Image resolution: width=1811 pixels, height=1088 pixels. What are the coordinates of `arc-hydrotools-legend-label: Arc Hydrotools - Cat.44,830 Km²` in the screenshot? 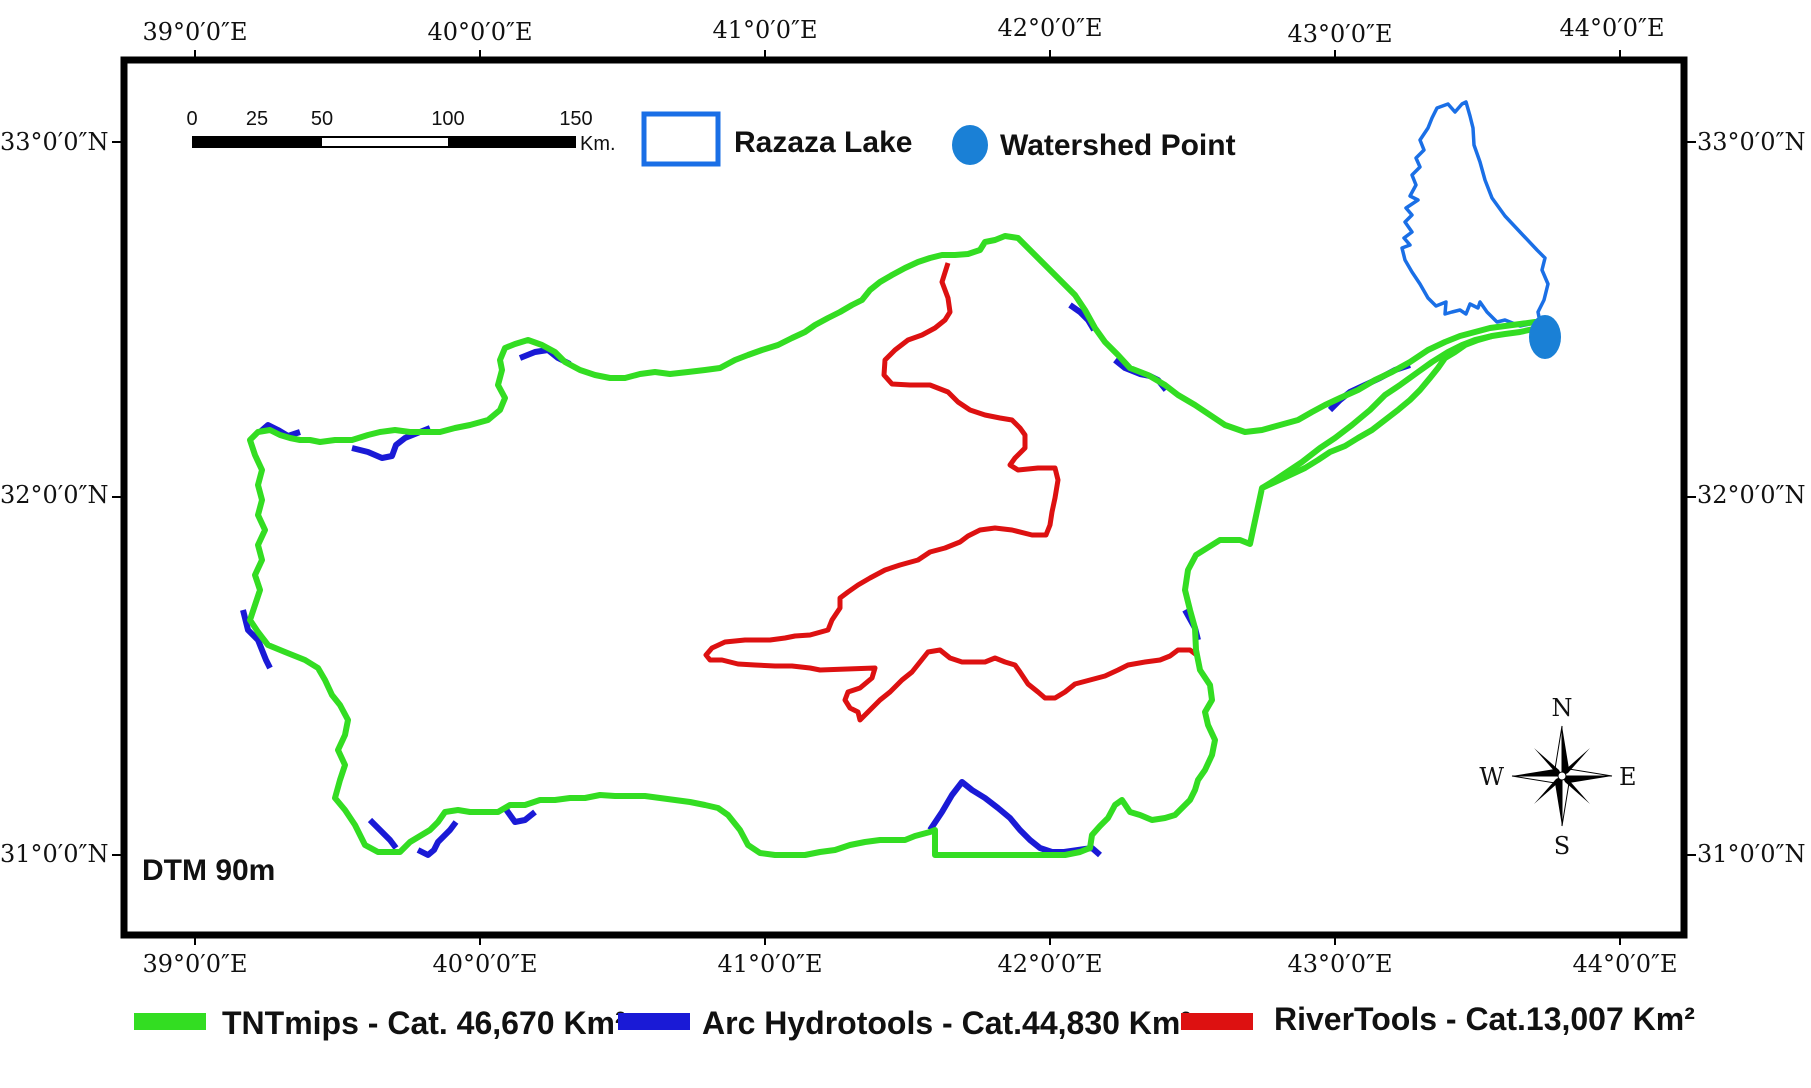 It's located at (946, 1023).